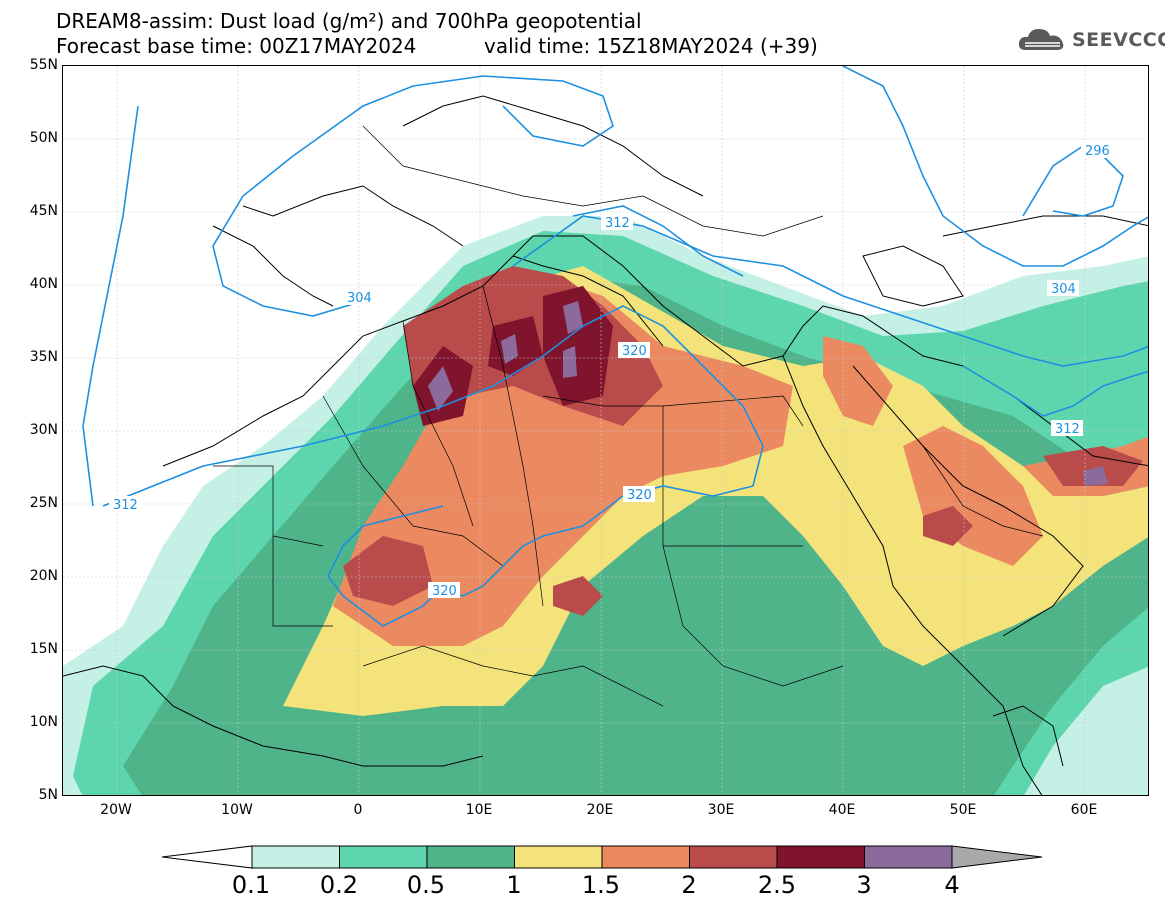 This screenshot has width=1165, height=907. I want to click on cloud-logo-icon, so click(1041, 39).